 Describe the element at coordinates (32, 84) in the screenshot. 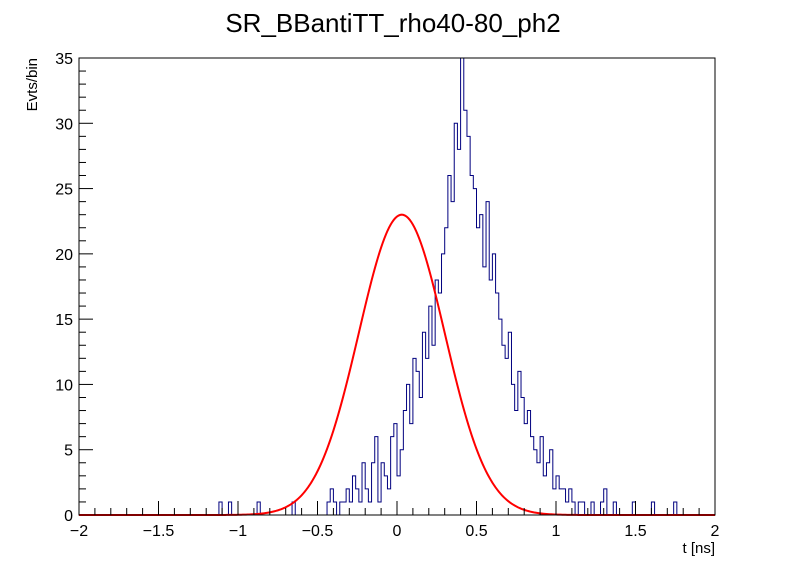

I see `y-axis-label: Evts/bin` at that location.